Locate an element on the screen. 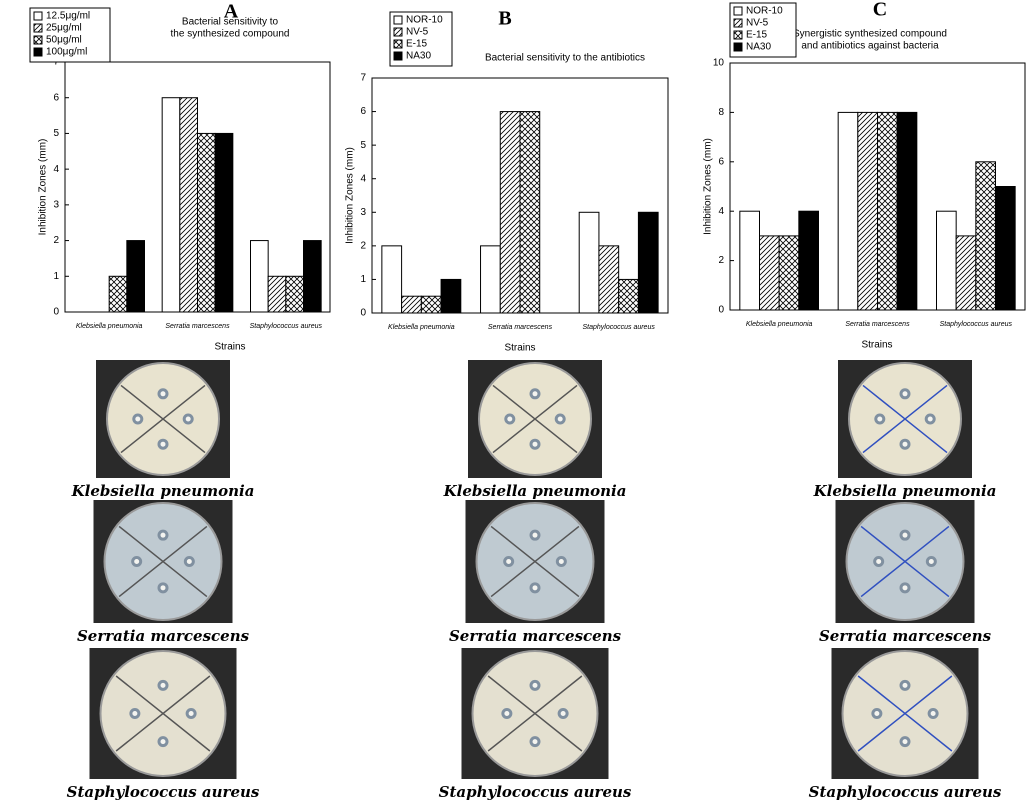 This screenshot has width=1028, height=807. y-tick-label: 2 is located at coordinates (56, 240).